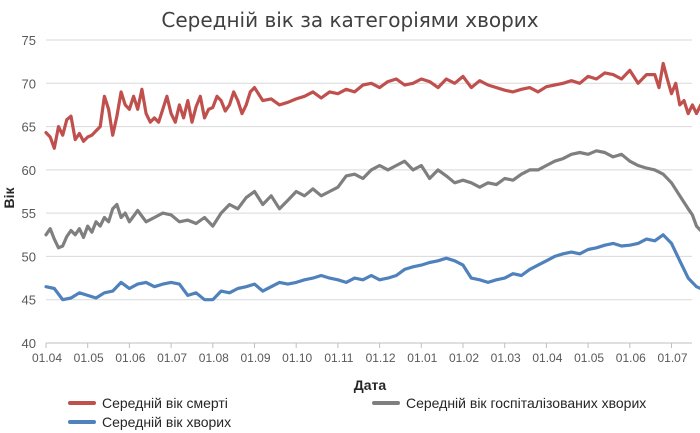 This screenshot has height=433, width=700. Describe the element at coordinates (381, 358) in the screenshot. I see `x-tick-label: 01.12` at that location.